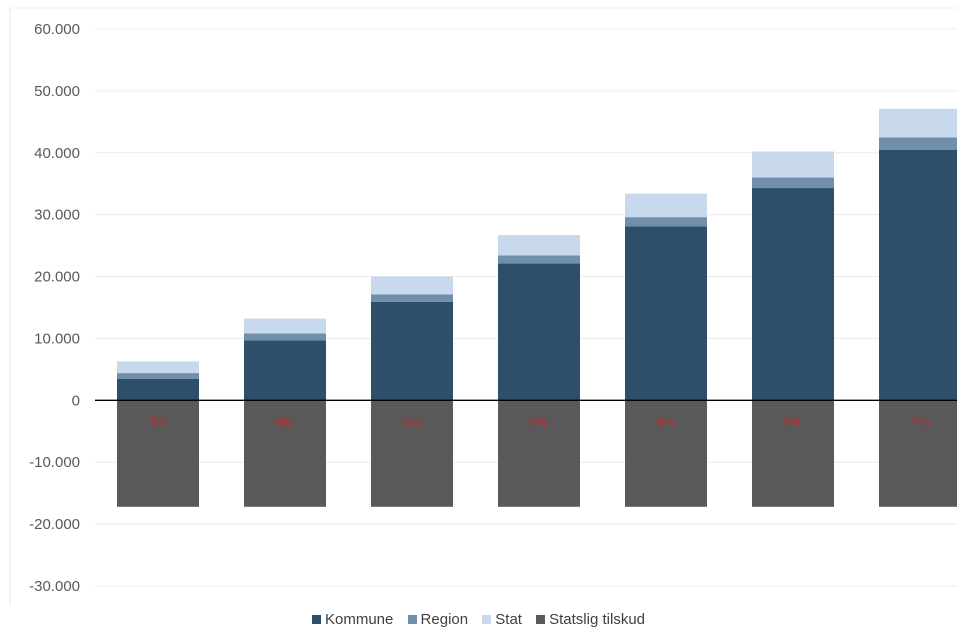 The image size is (957, 631). Describe the element at coordinates (54, 524) in the screenshot. I see `y-tick-label: -20.000` at that location.